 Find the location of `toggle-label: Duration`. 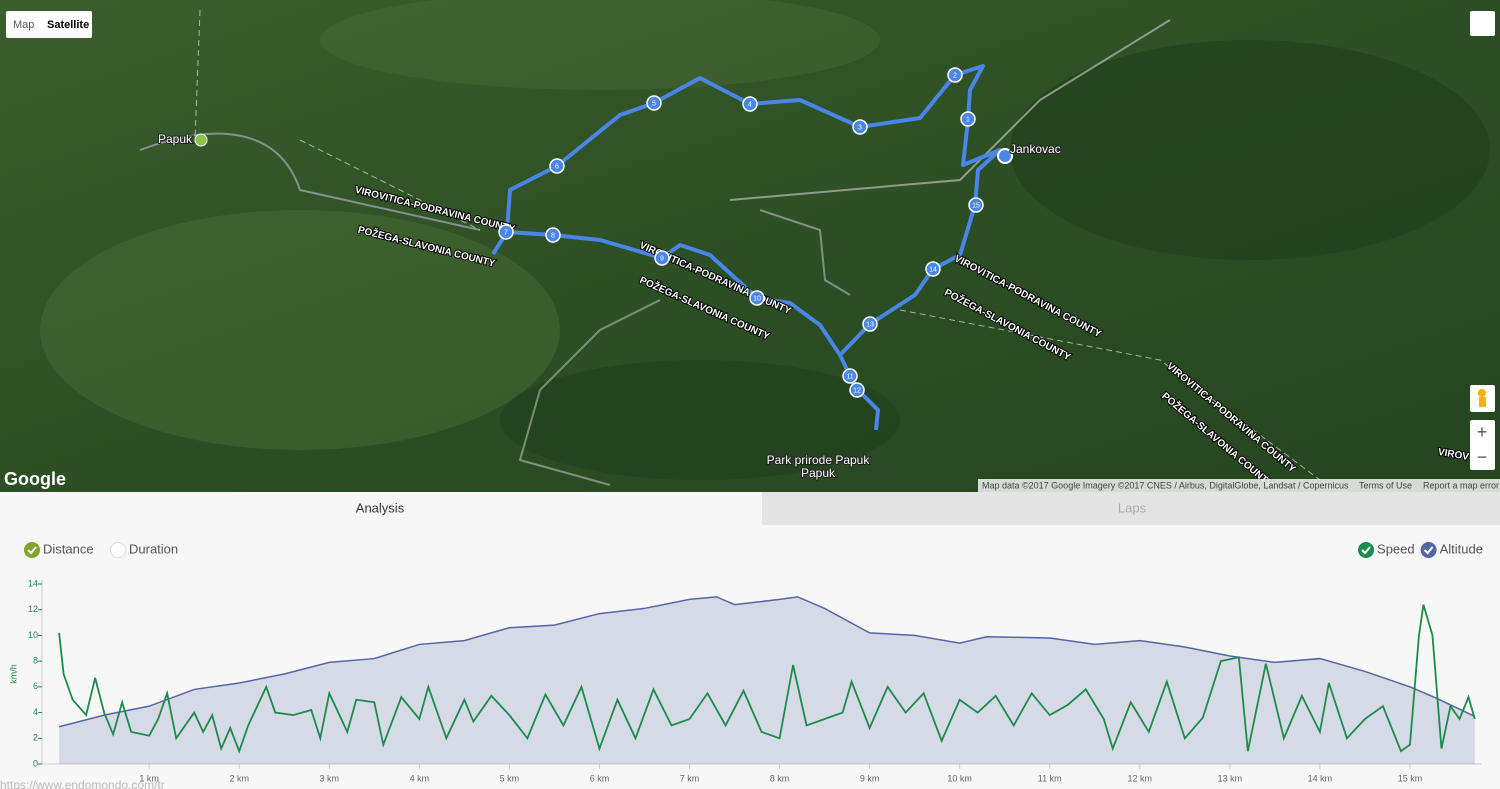

toggle-label: Duration is located at coordinates (153, 548).